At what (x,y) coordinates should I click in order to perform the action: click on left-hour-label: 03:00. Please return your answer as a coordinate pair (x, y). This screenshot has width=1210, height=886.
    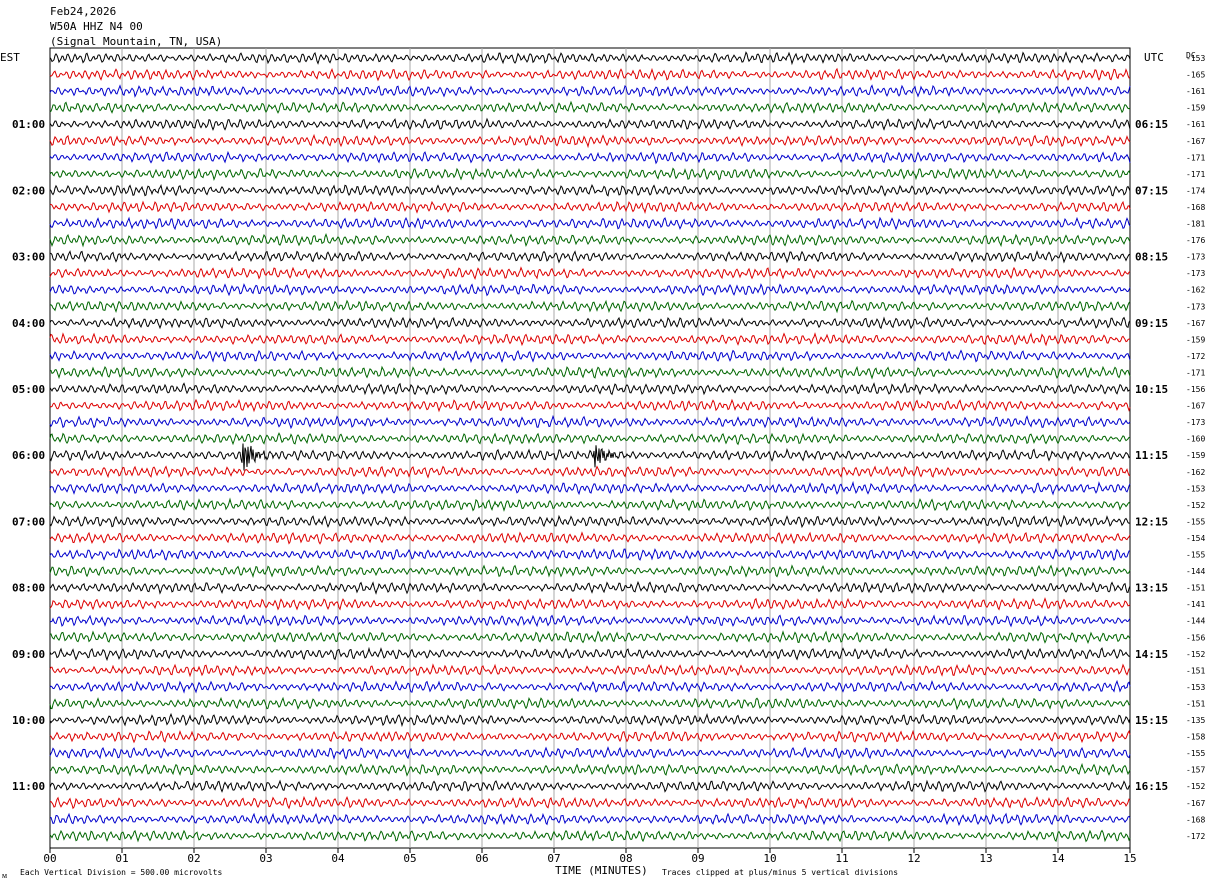
    Looking at the image, I should click on (28, 257).